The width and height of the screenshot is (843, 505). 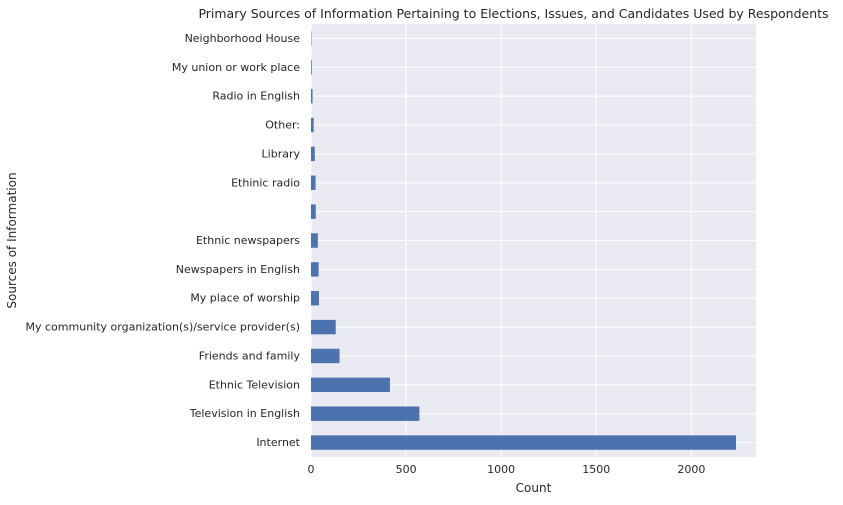 What do you see at coordinates (534, 488) in the screenshot?
I see `x-axis-label: Count` at bounding box center [534, 488].